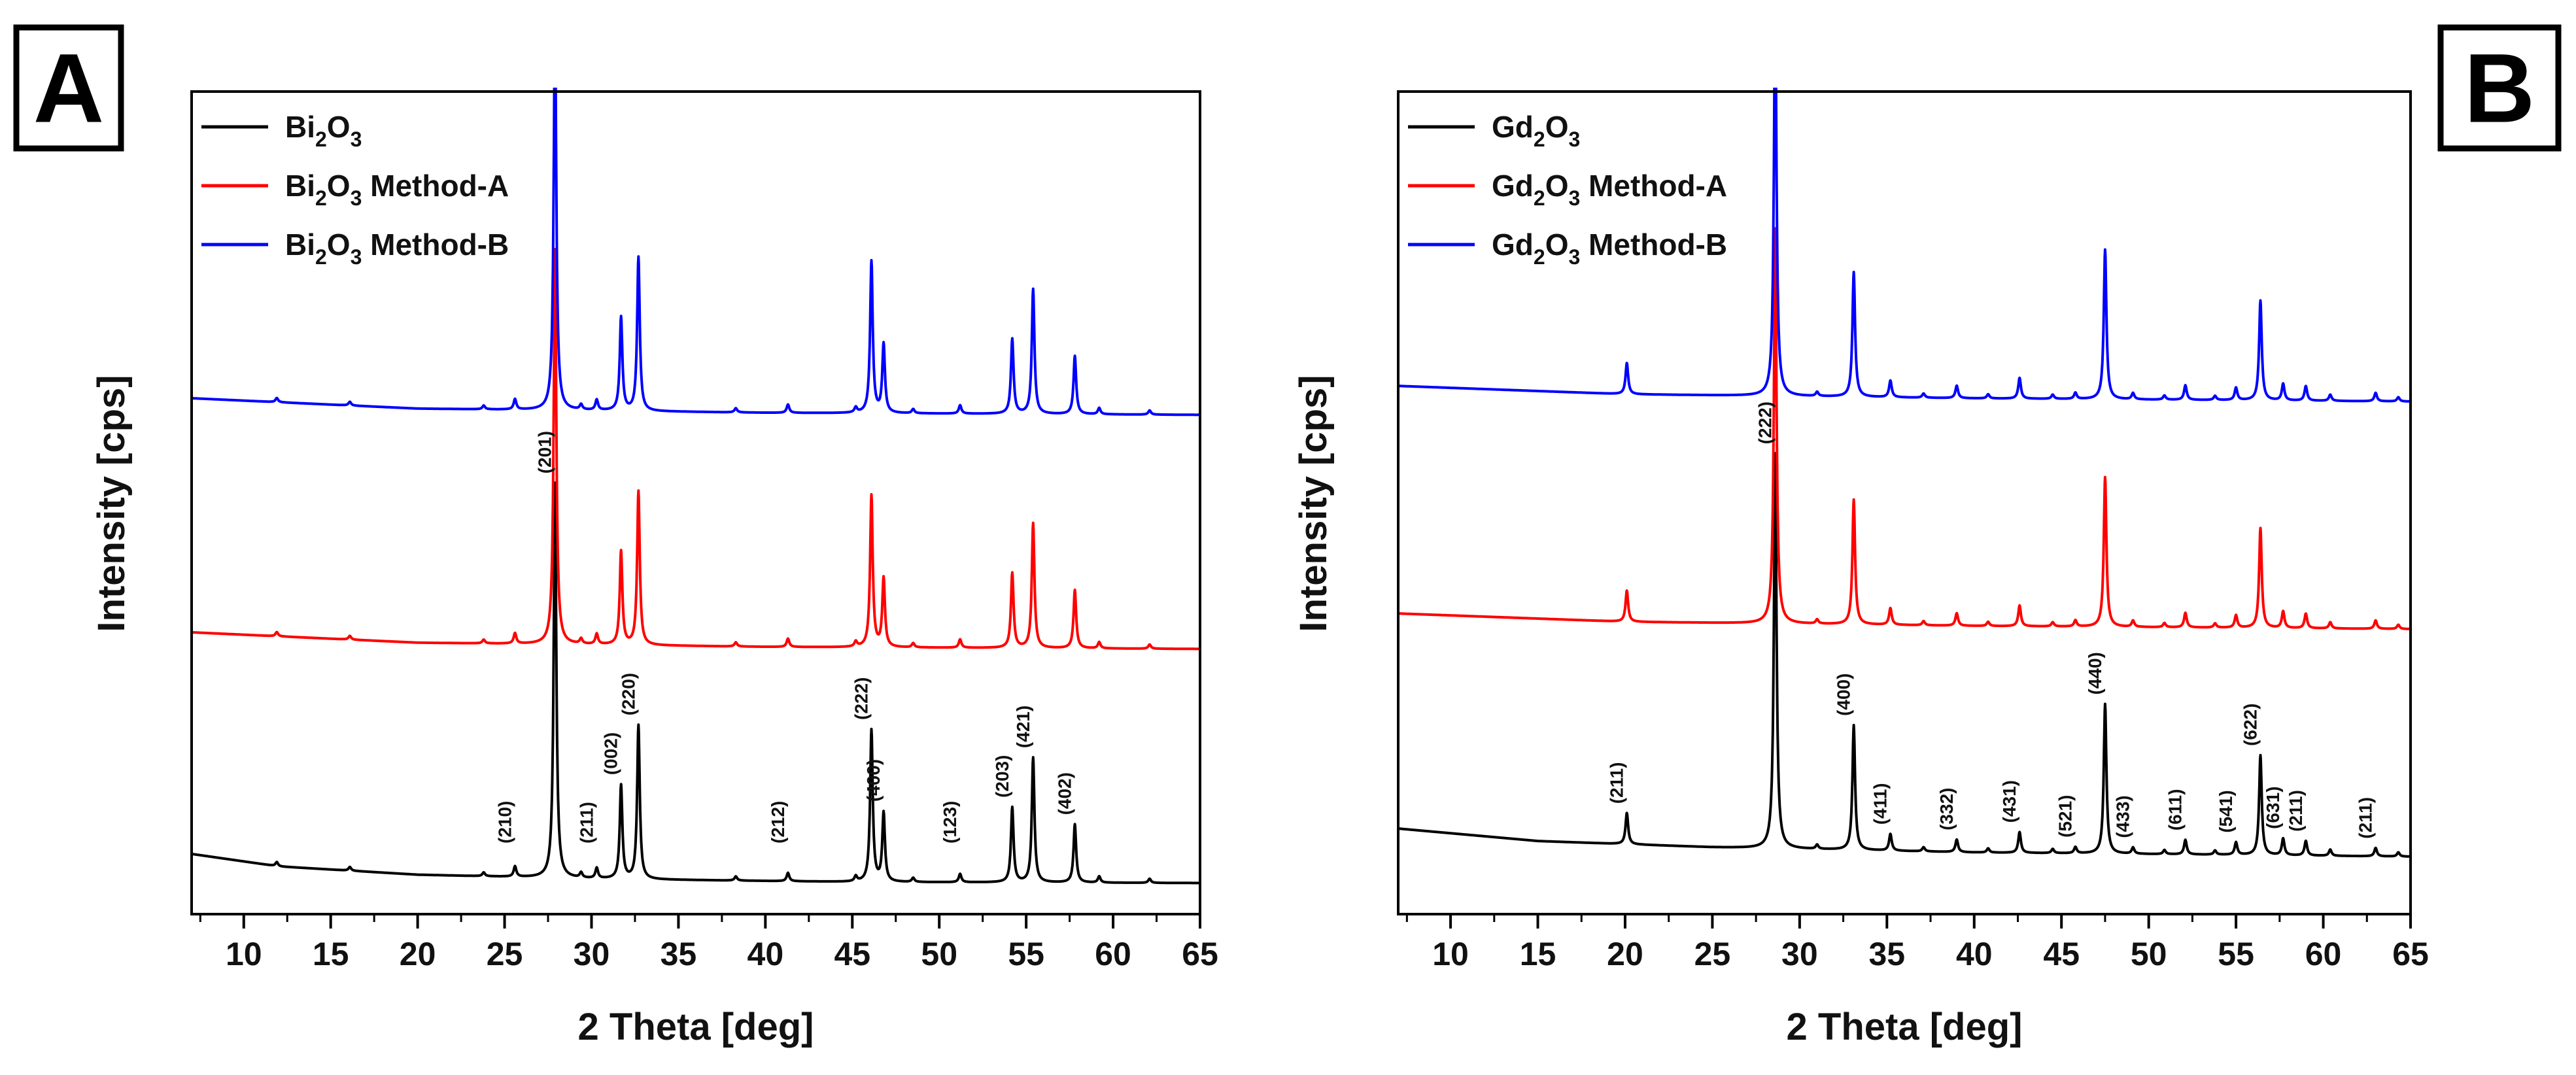  What do you see at coordinates (778, 822) in the screenshot?
I see `peak-label: (212)` at bounding box center [778, 822].